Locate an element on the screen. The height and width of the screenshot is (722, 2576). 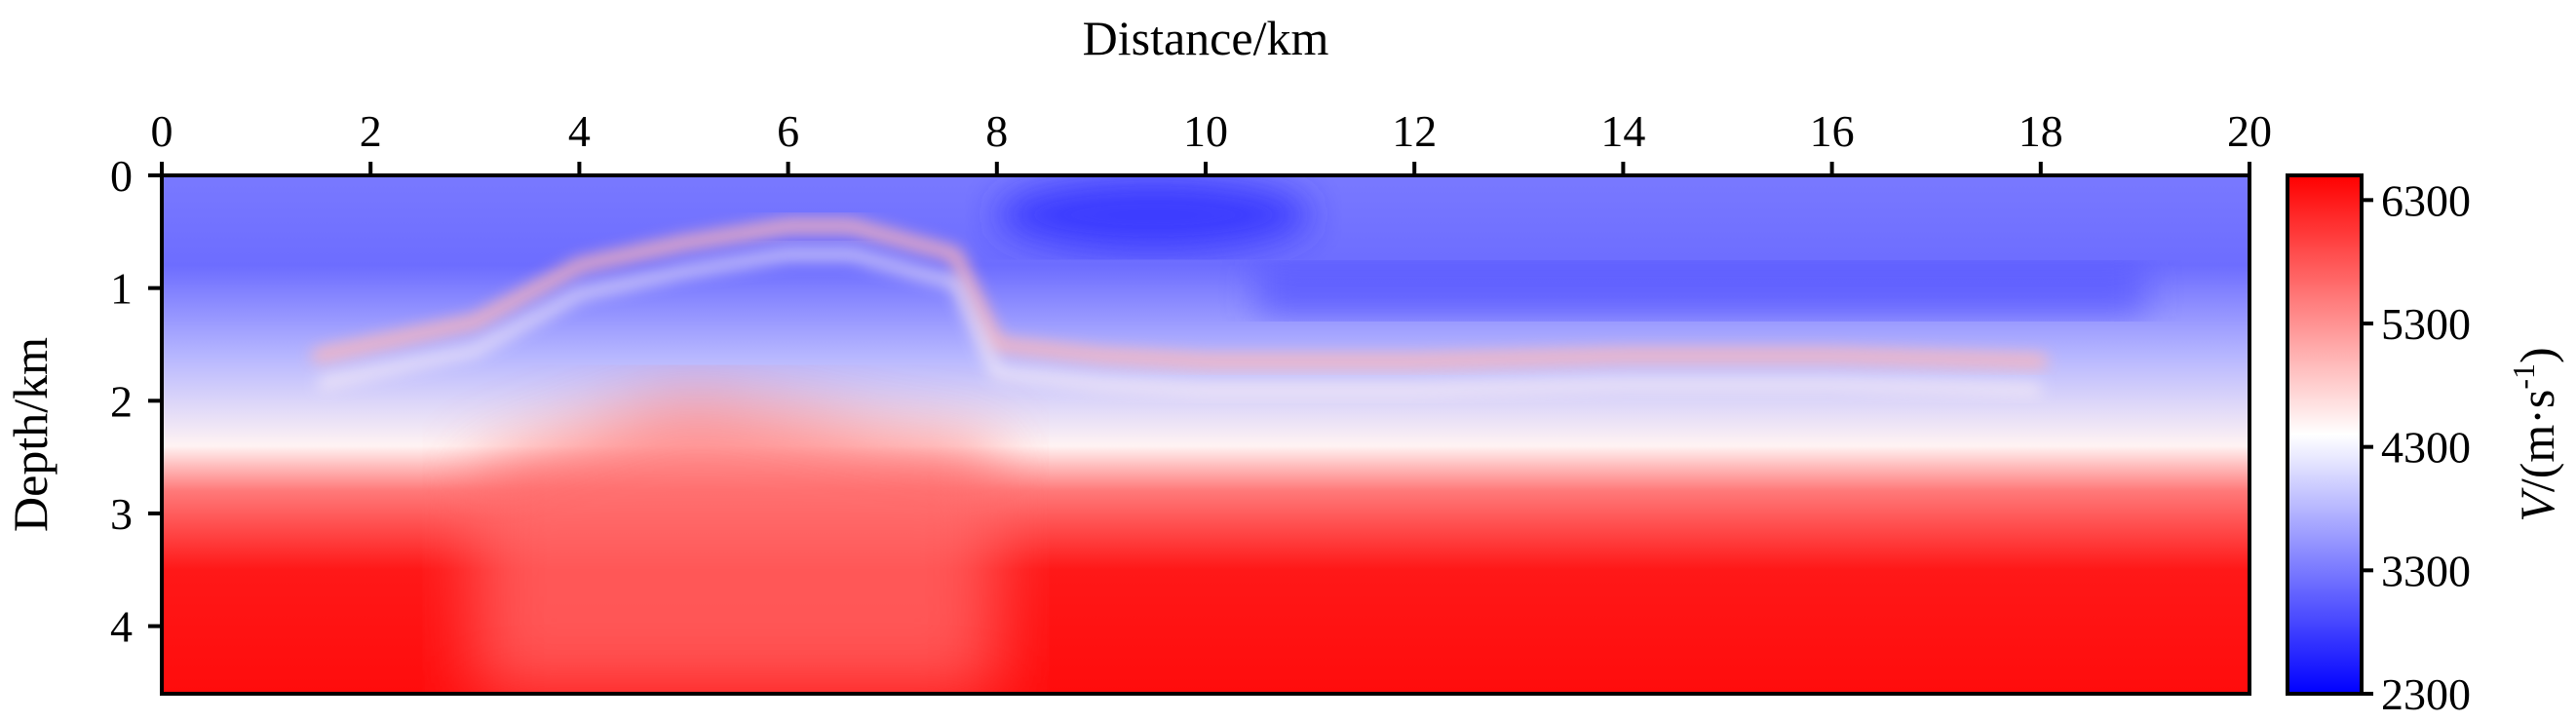
colorbar-ticks: 2300 3300 4300 5300 6300 is located at coordinates (2416, 447).